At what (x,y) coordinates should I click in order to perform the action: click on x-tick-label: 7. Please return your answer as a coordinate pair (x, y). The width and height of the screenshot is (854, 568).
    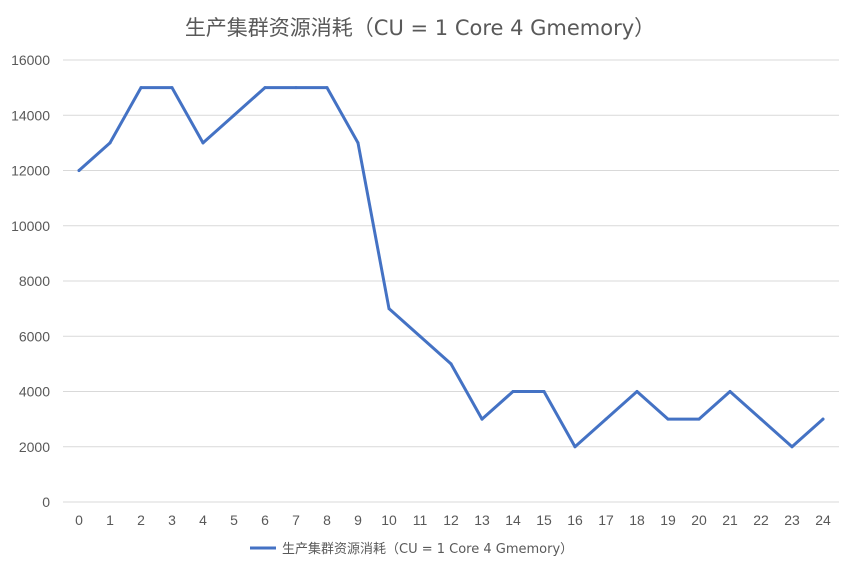
    Looking at the image, I should click on (296, 520).